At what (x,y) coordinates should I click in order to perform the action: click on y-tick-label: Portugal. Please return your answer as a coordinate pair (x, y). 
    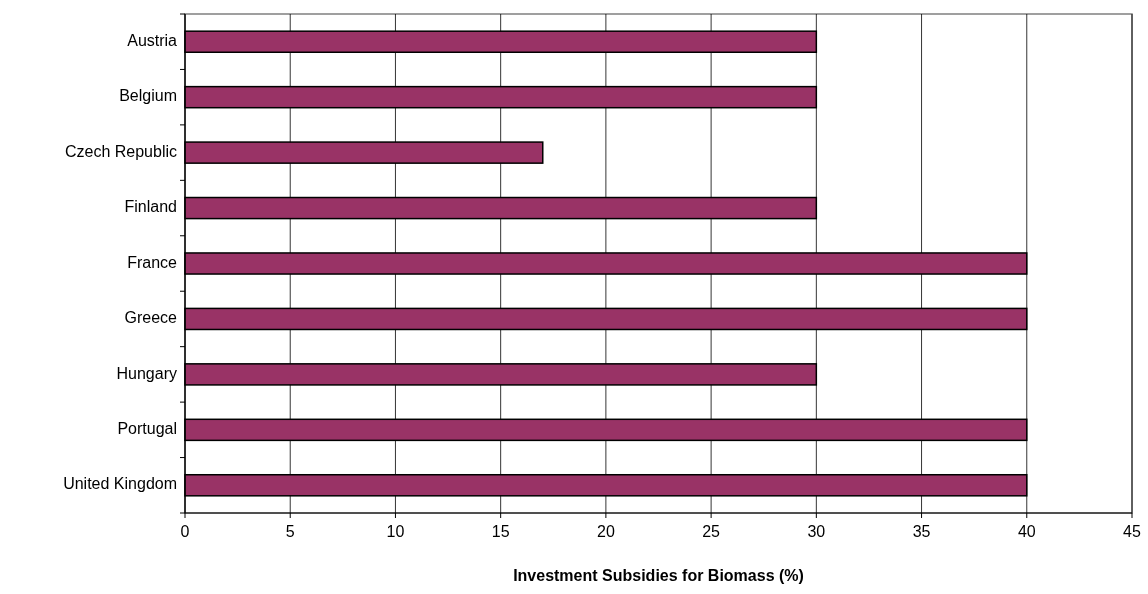
    Looking at the image, I should click on (147, 429).